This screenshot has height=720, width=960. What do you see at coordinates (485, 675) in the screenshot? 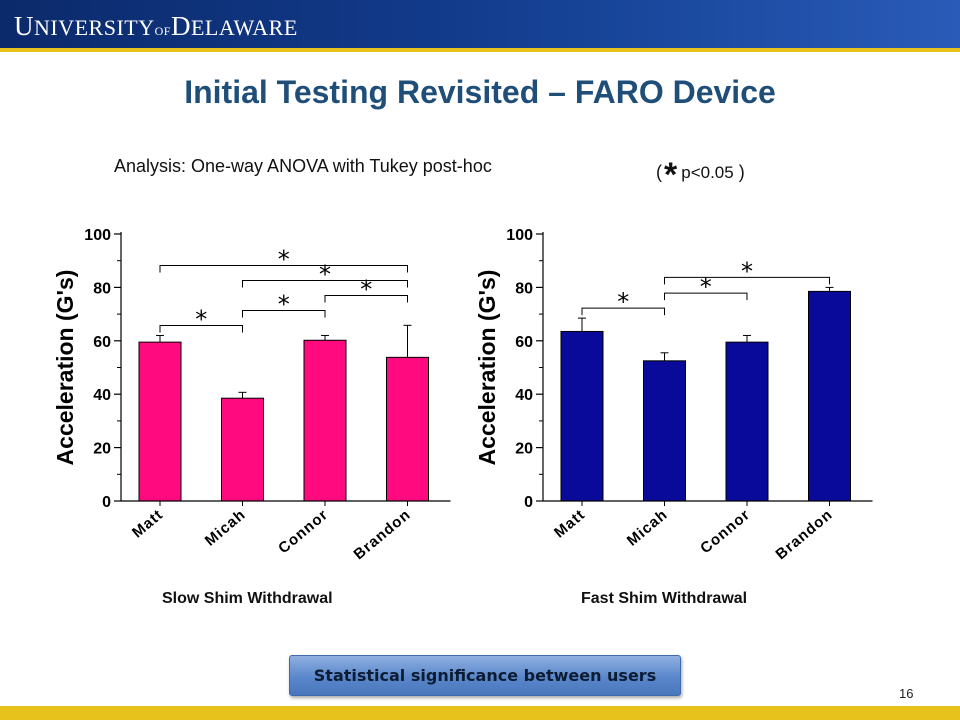
I see `significance-button: Statistical significance between users` at bounding box center [485, 675].